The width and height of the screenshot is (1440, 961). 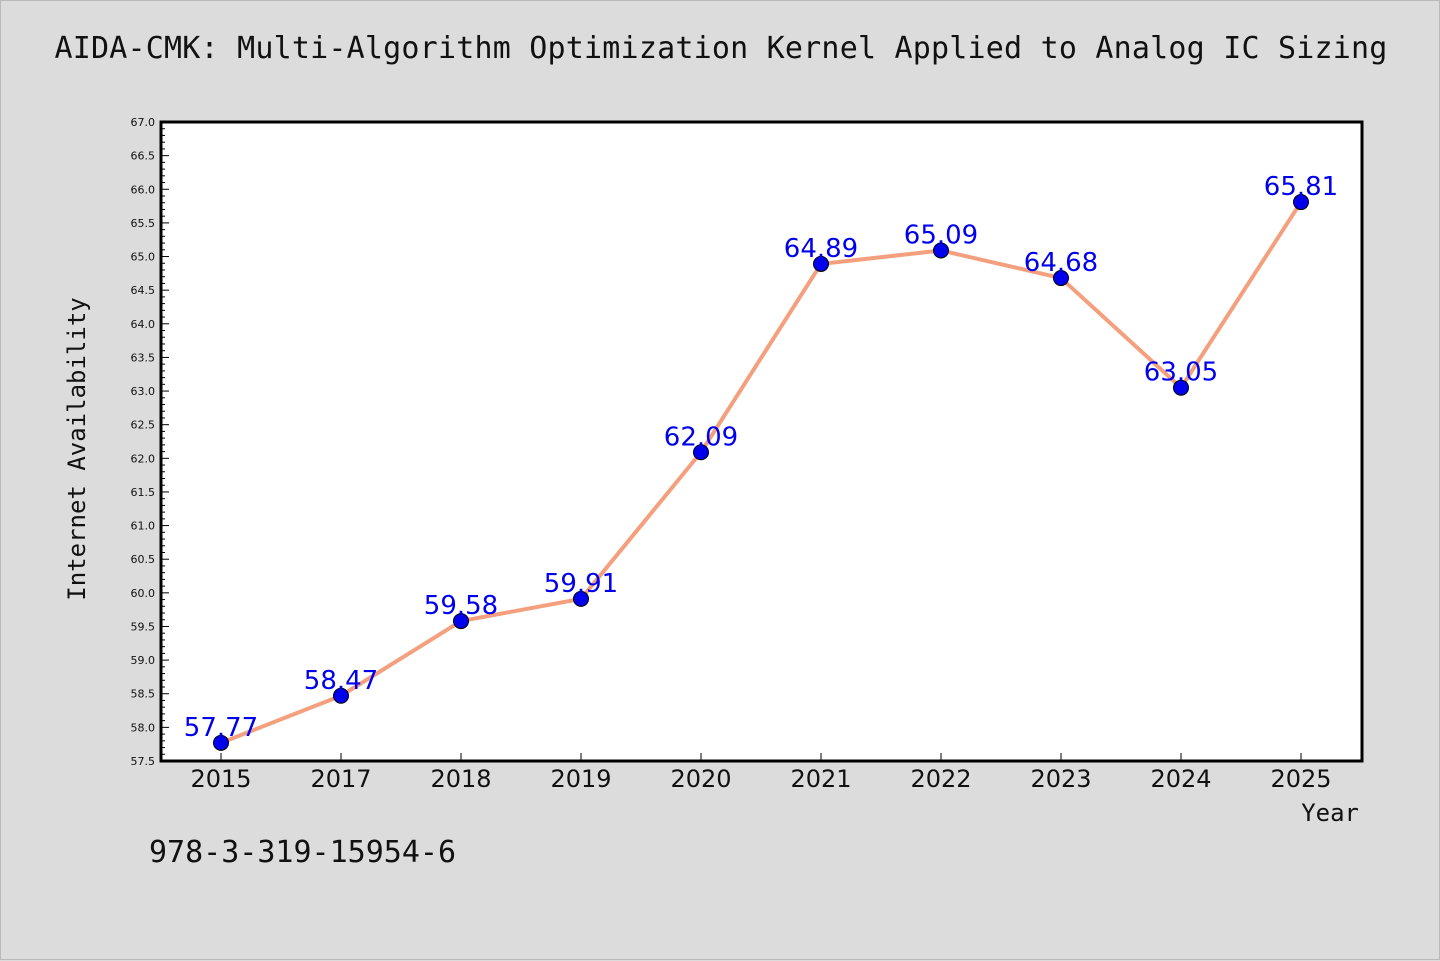 I want to click on y-tick-label: 65.5, so click(x=143, y=223).